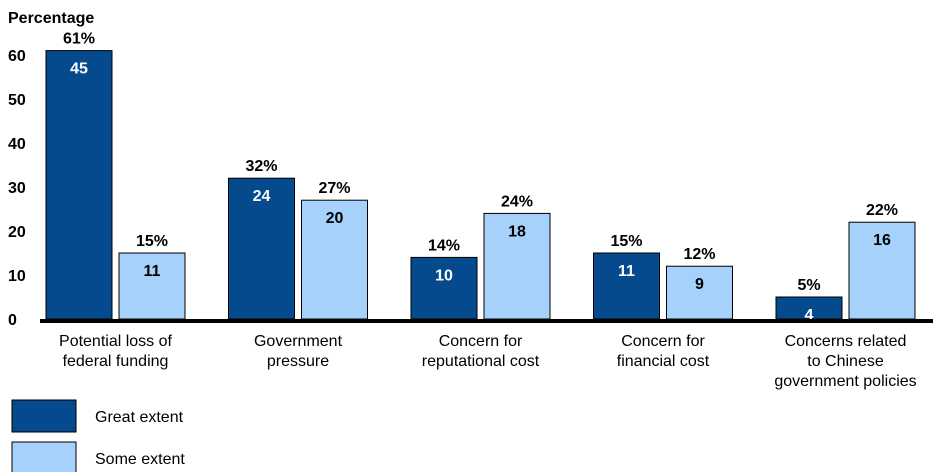 This screenshot has height=472, width=943. What do you see at coordinates (808, 285) in the screenshot?
I see `bar-percent-label: 5%` at bounding box center [808, 285].